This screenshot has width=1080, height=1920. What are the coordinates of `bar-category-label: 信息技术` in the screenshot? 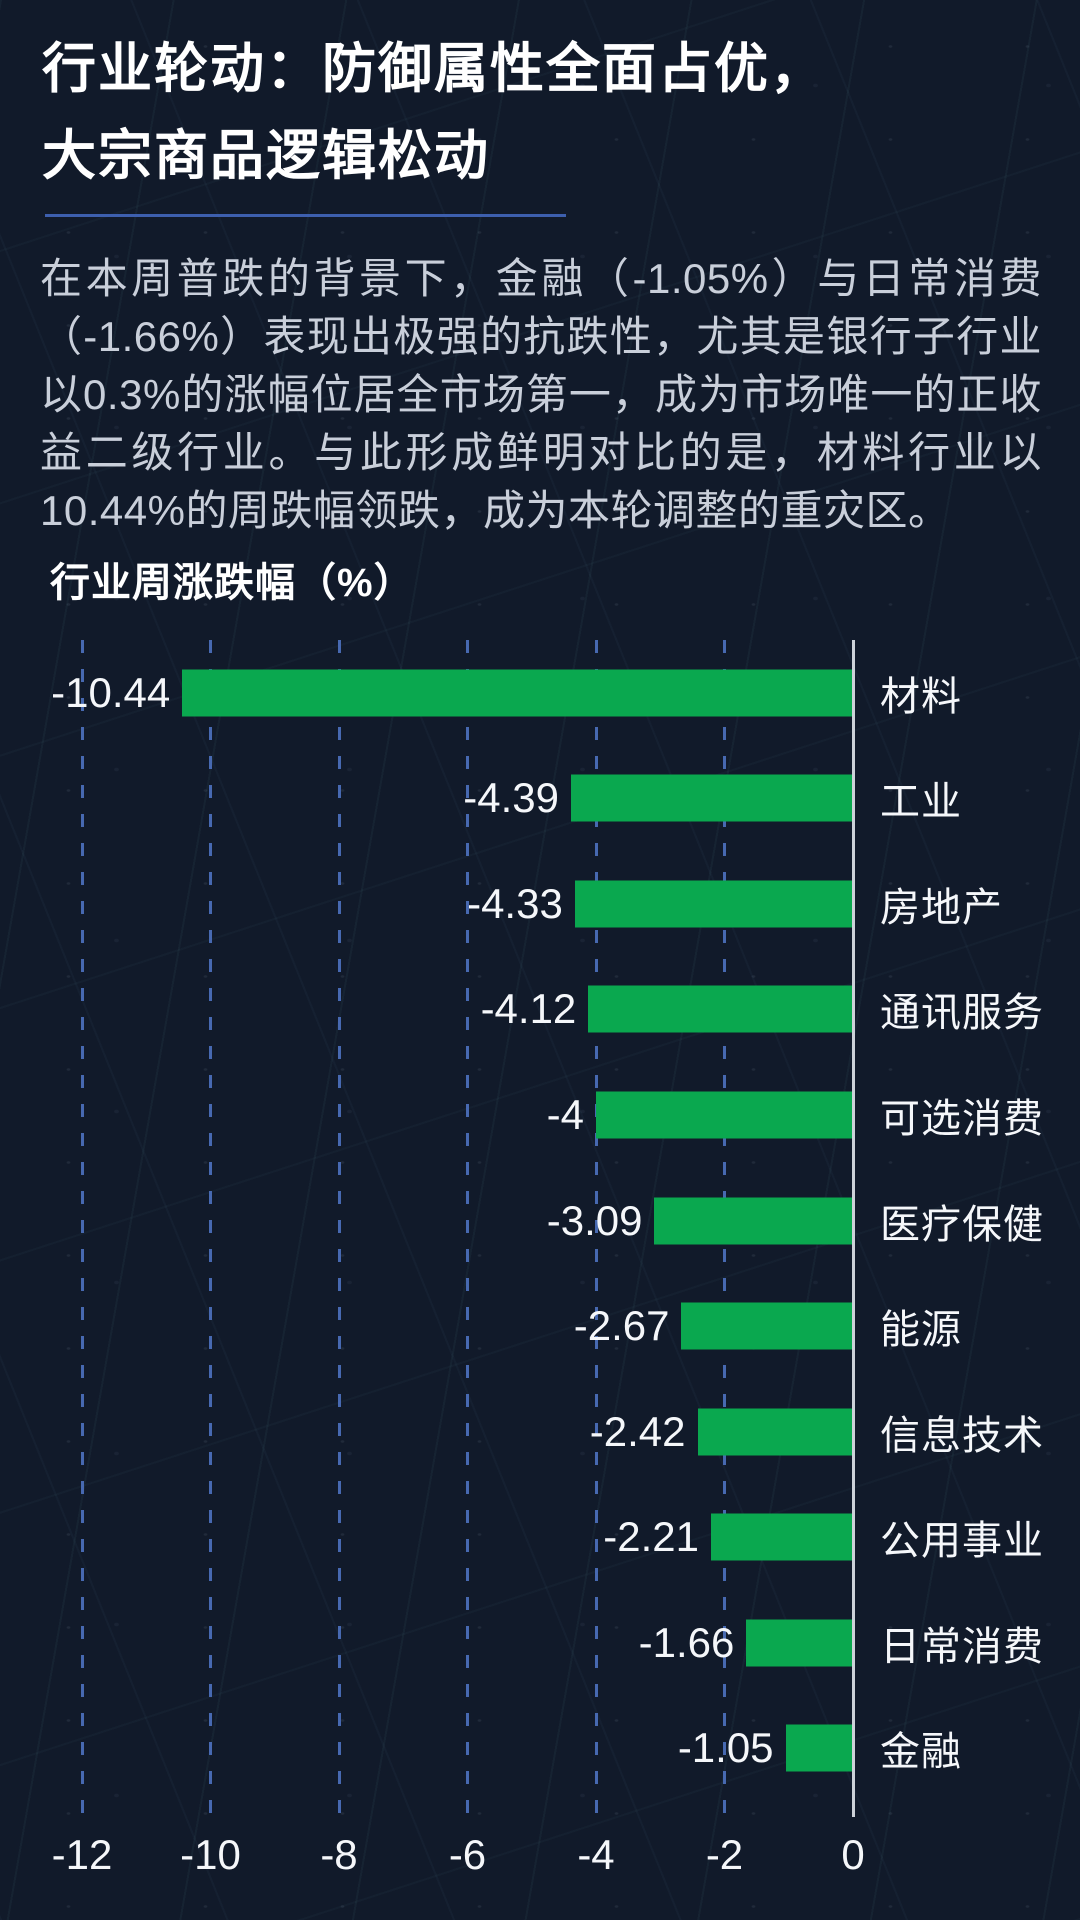 It's located at (962, 1435).